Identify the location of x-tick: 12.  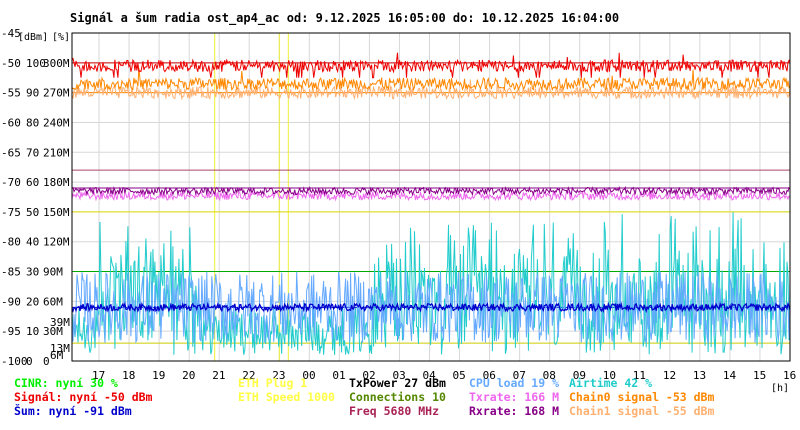
(669, 375).